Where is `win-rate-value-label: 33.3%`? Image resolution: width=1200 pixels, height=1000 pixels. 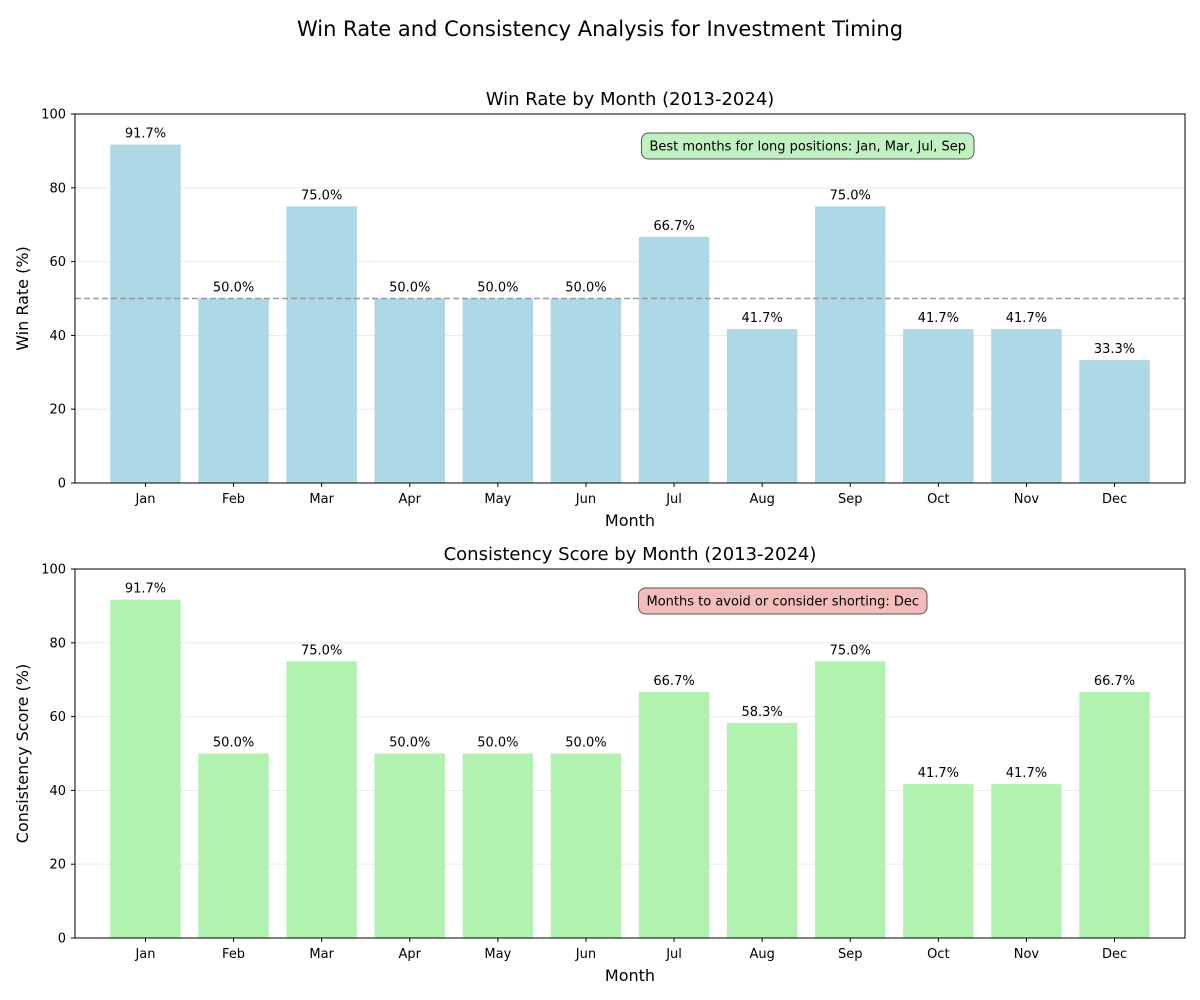 win-rate-value-label: 33.3% is located at coordinates (1114, 349).